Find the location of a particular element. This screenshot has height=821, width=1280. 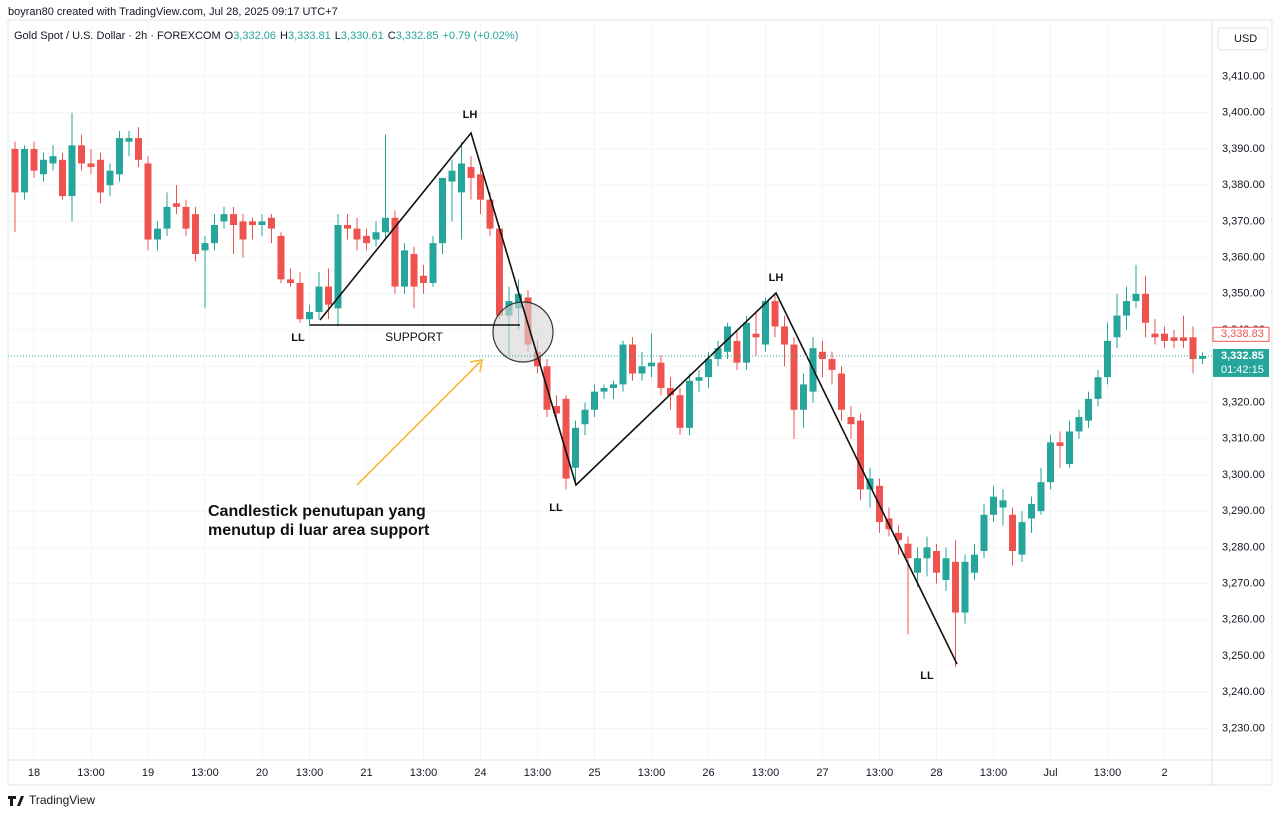

annotation-text: Candlestick penutupan yang is located at coordinates (317, 511).